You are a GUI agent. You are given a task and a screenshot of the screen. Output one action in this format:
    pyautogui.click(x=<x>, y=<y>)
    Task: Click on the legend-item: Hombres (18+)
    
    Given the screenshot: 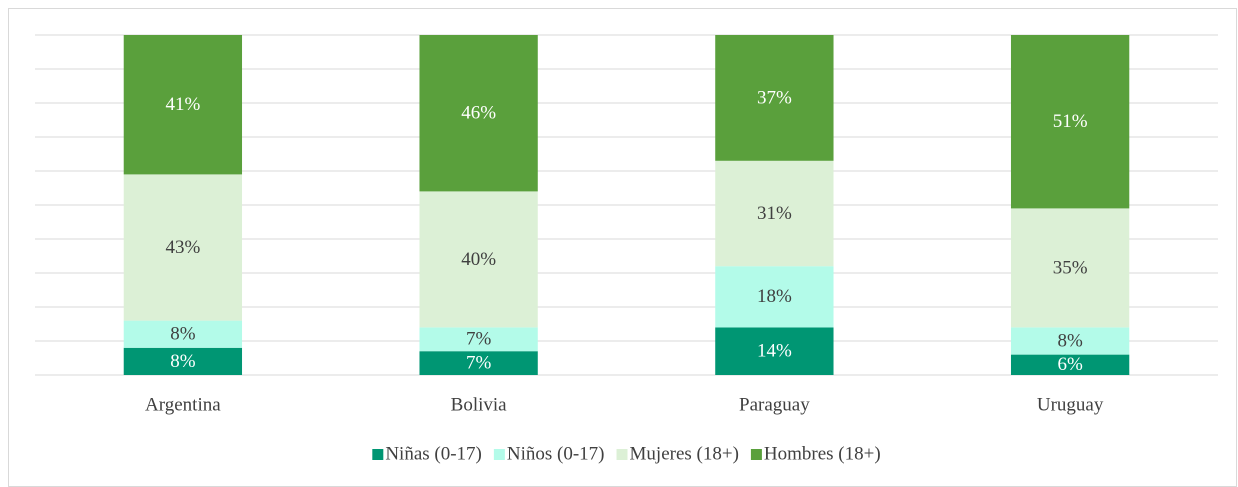 What is the action you would take?
    pyautogui.click(x=815, y=453)
    